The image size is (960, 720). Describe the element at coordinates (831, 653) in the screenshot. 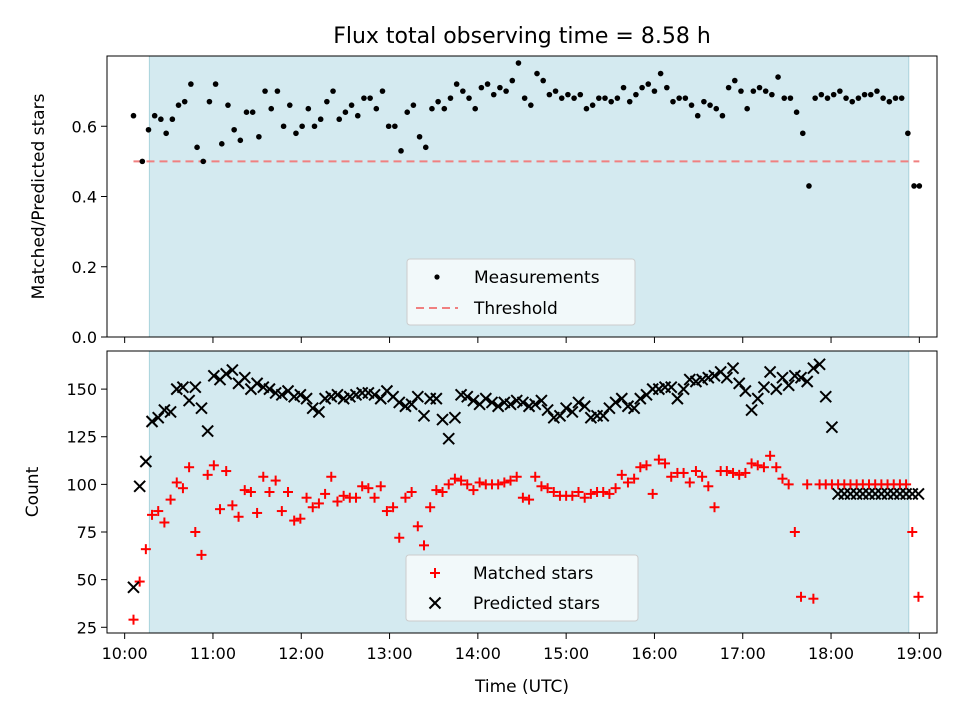

I see `x-tick-label: 18:00` at that location.